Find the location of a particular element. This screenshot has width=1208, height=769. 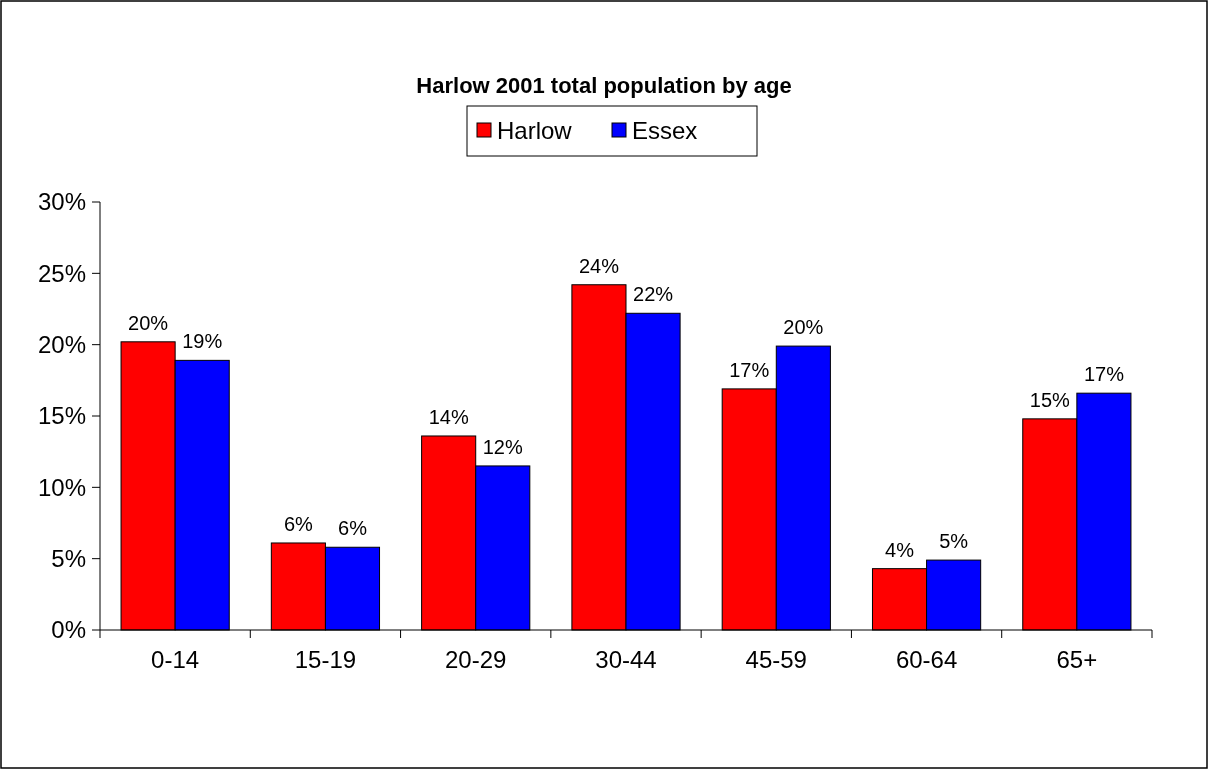

x-tick-label: 60-64 is located at coordinates (926, 659).